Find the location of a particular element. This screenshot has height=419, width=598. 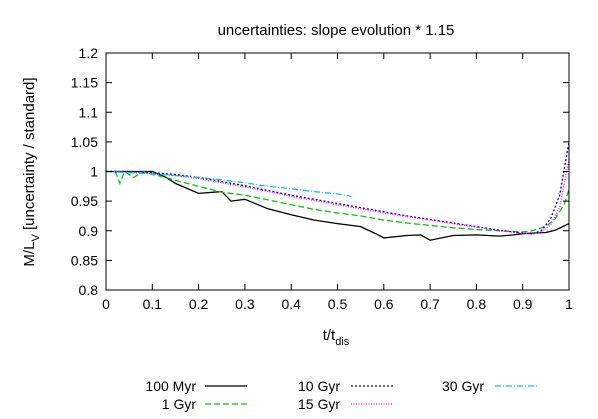

x-tick-label: 0.3 is located at coordinates (245, 304).